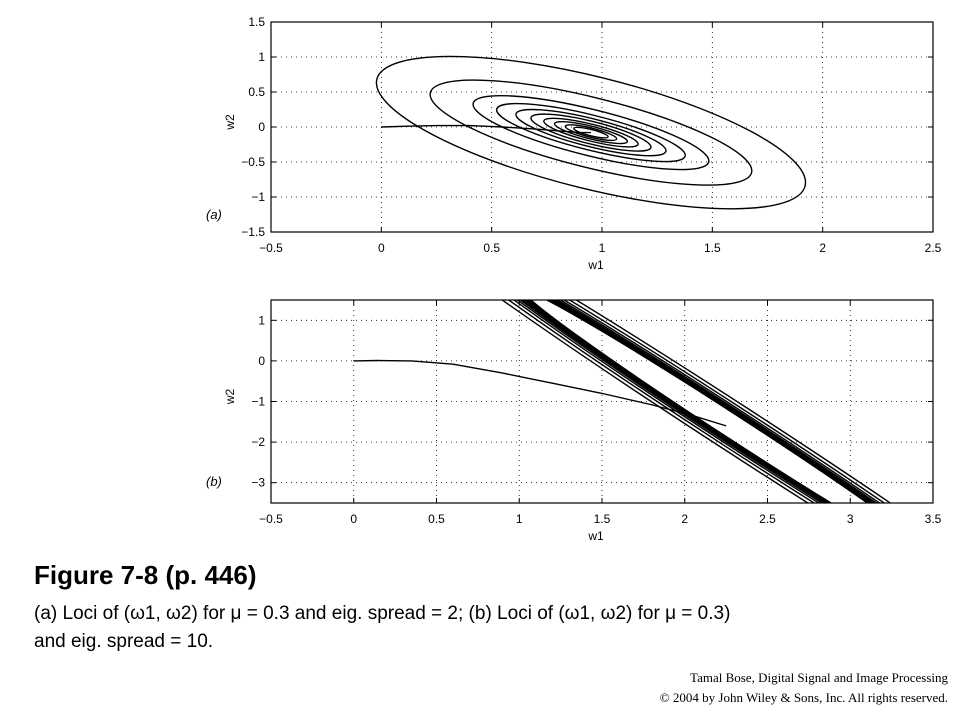 This screenshot has height=720, width=960. I want to click on panel-b-xtick-label: −0.5, so click(271, 519).